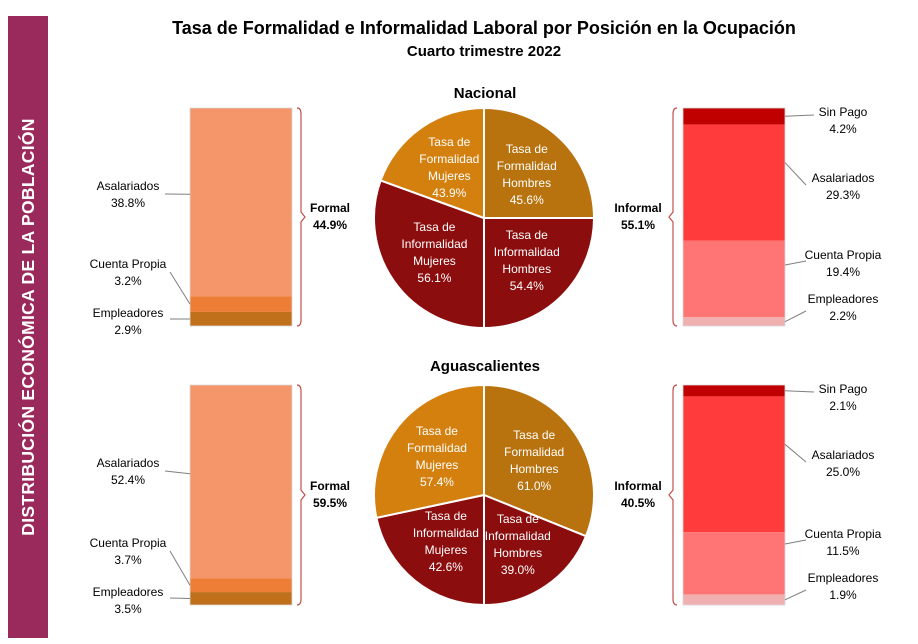  Describe the element at coordinates (241, 202) in the screenshot. I see `nacional-formal-seg-asalariados` at that location.